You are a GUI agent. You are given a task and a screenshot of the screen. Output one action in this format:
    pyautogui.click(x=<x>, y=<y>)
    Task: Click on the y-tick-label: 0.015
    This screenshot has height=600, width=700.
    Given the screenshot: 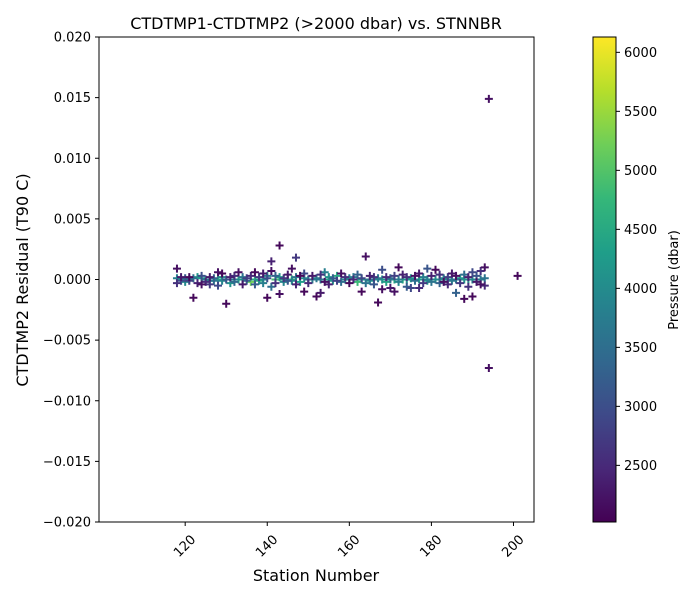 What is the action you would take?
    pyautogui.click(x=72, y=98)
    